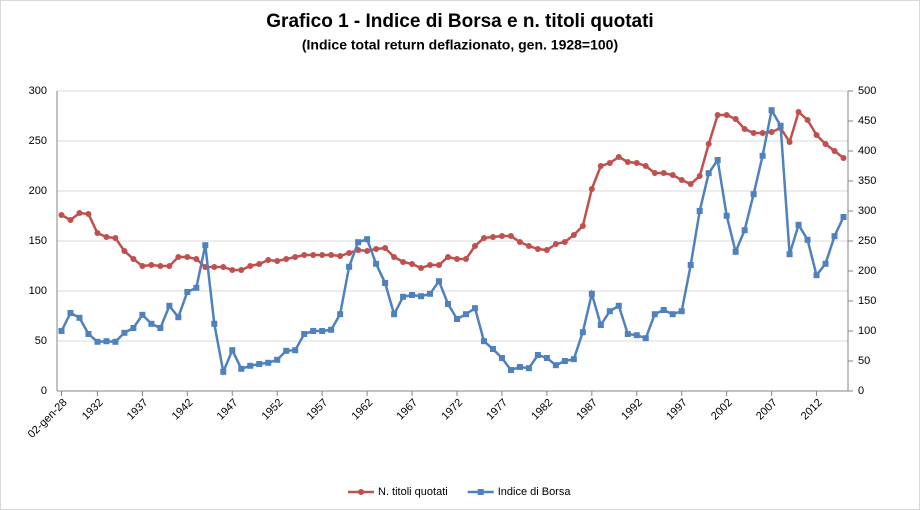  I want to click on legend-label: N. titoli quotati, so click(413, 492).